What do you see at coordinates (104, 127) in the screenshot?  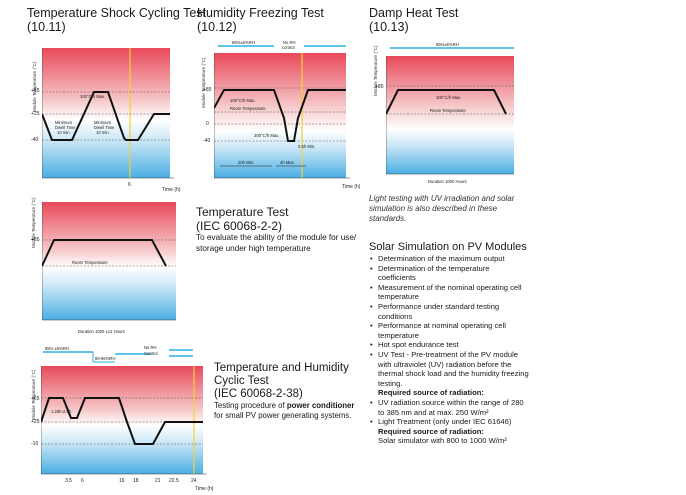 I see `shock-dwell-r2: Dwell Time` at bounding box center [104, 127].